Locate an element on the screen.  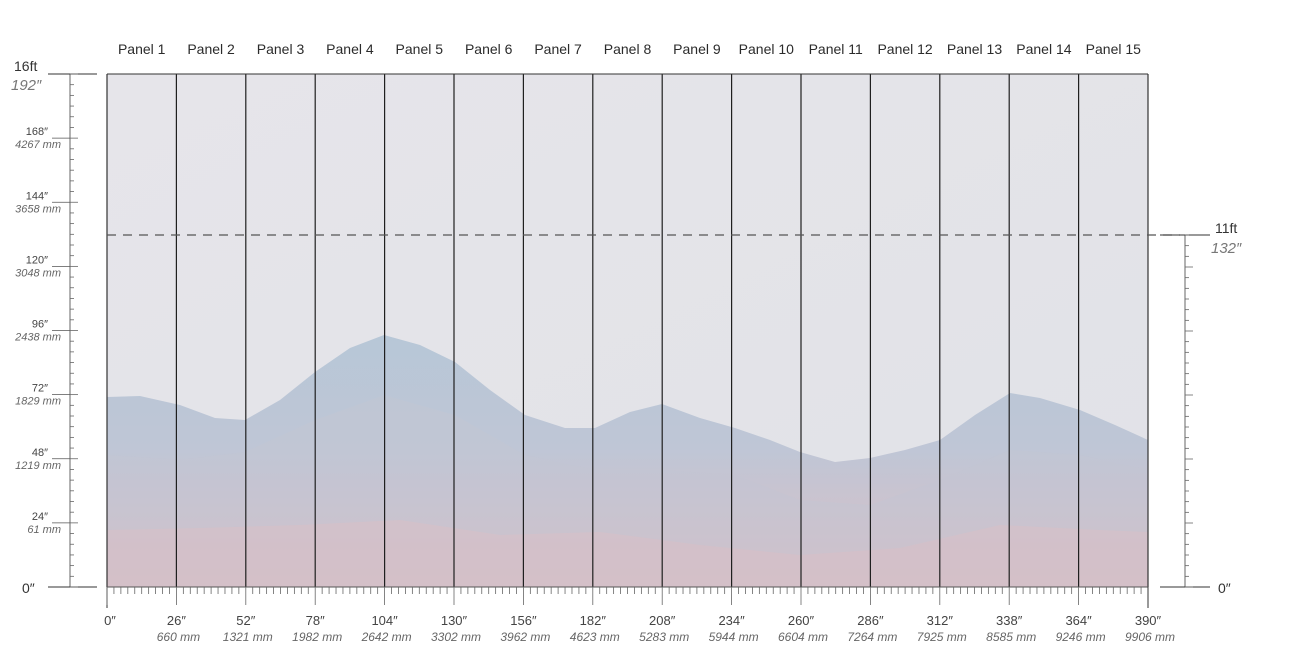
panel-label: Panel 9 is located at coordinates (697, 49).